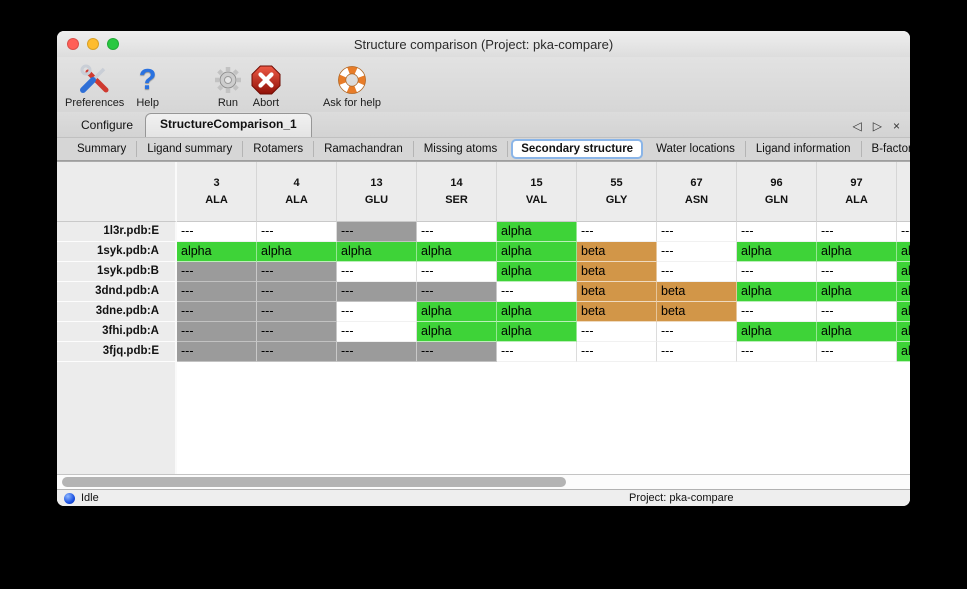 The image size is (967, 589). Describe the element at coordinates (314, 482) in the screenshot. I see `horizontal-scrollbar-thumb` at that location.